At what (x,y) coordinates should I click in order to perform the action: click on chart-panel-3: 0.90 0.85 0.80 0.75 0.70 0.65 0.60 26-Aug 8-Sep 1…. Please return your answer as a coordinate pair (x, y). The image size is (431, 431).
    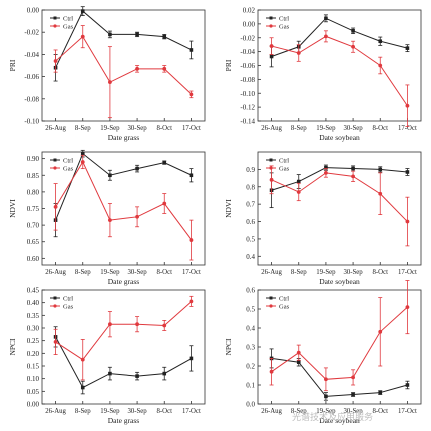
    Looking at the image, I should click on (107, 217).